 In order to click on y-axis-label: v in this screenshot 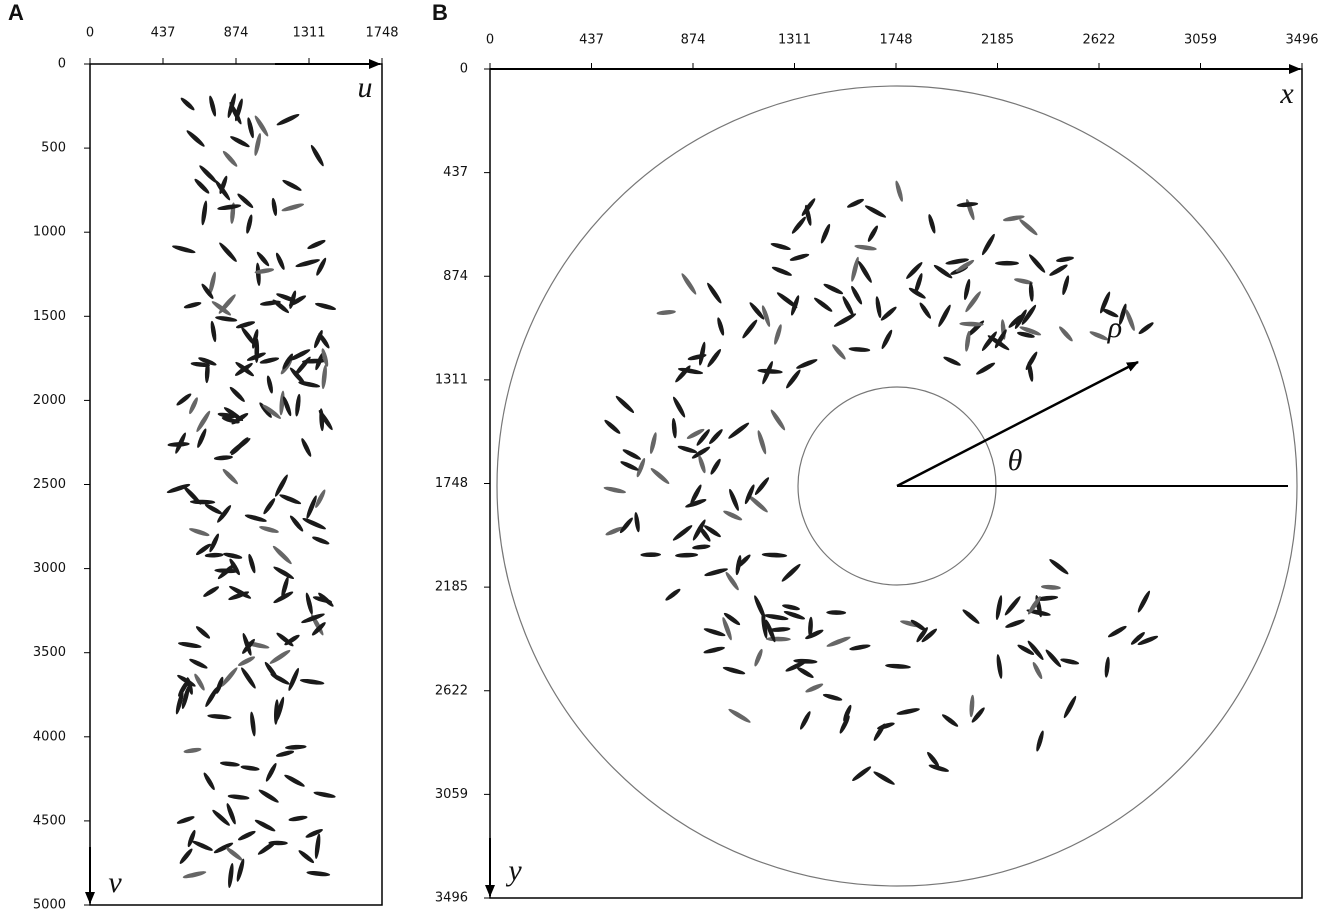, I will do `click(115, 882)`.